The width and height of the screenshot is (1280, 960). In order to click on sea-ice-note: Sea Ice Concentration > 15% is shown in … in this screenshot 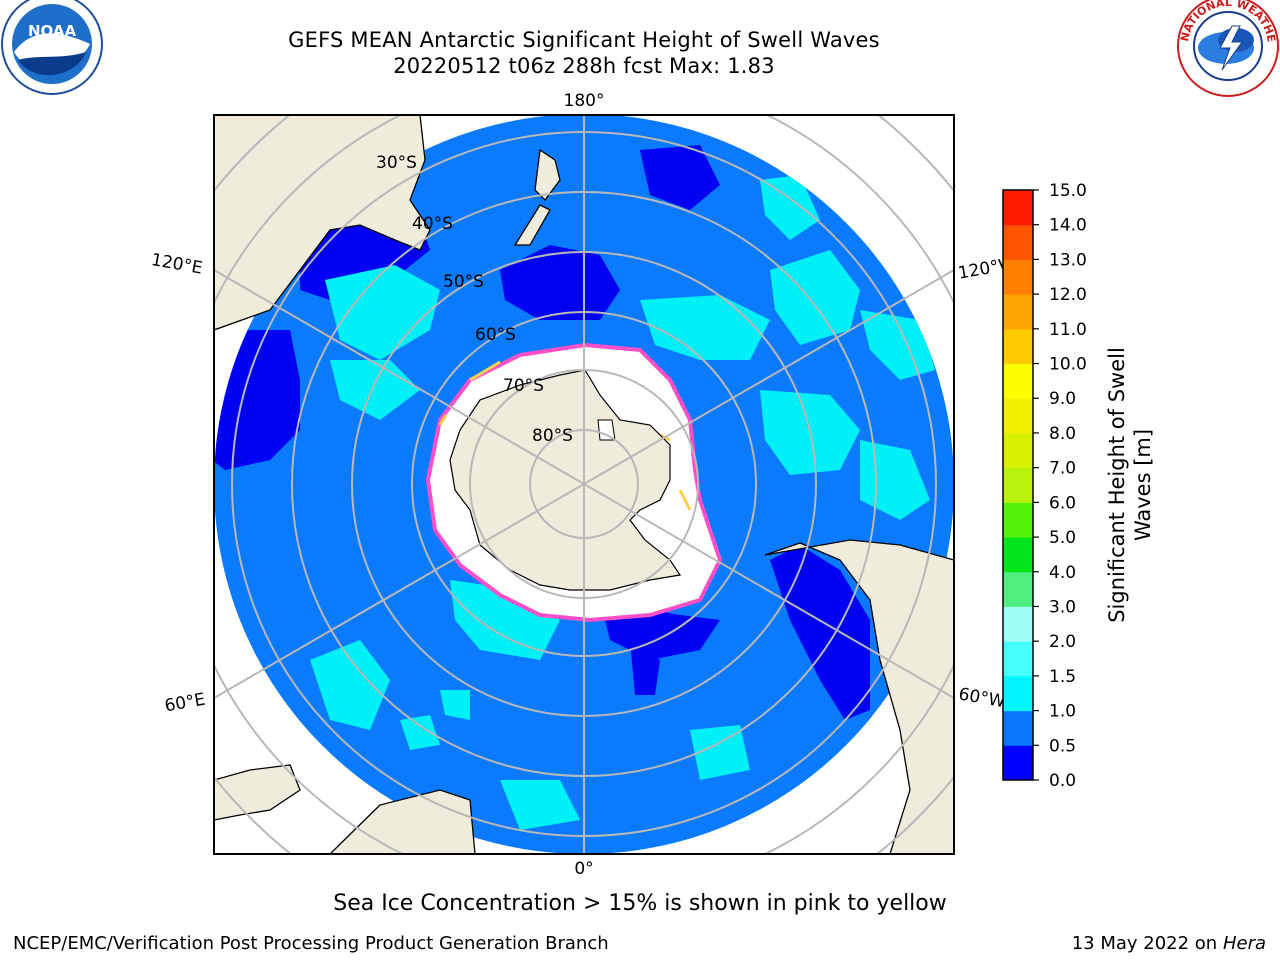, I will do `click(640, 903)`.